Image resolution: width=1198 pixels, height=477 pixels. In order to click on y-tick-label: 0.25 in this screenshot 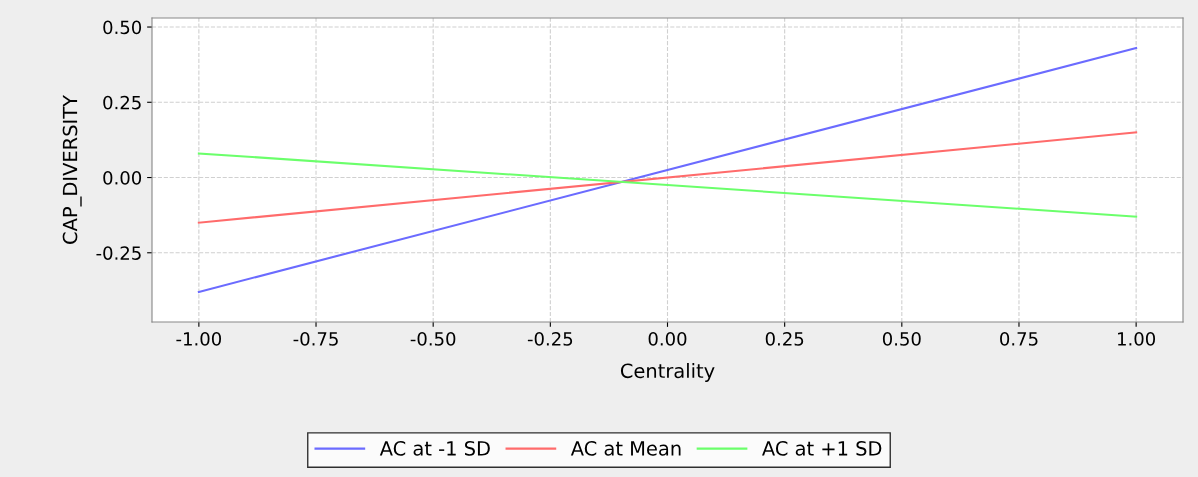, I will do `click(122, 102)`.